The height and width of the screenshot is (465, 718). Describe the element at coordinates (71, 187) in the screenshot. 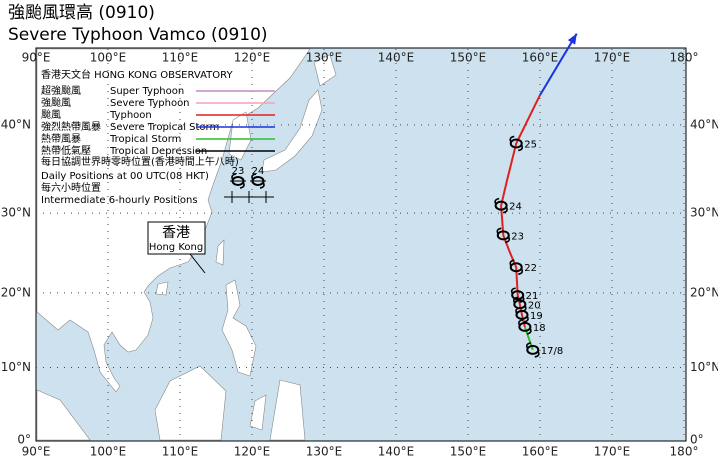

I see `legend-six-zh: 每六小時位置` at that location.